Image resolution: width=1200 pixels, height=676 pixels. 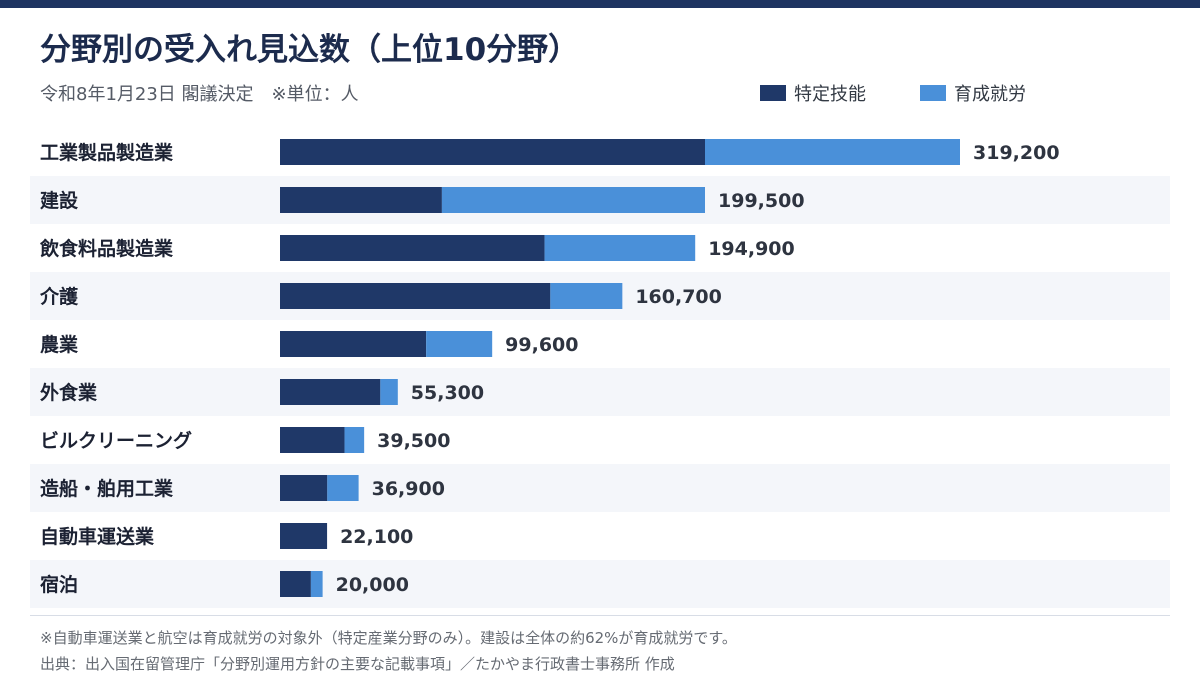 What do you see at coordinates (408, 489) in the screenshot?
I see `total-value-label: 36,900` at bounding box center [408, 489].